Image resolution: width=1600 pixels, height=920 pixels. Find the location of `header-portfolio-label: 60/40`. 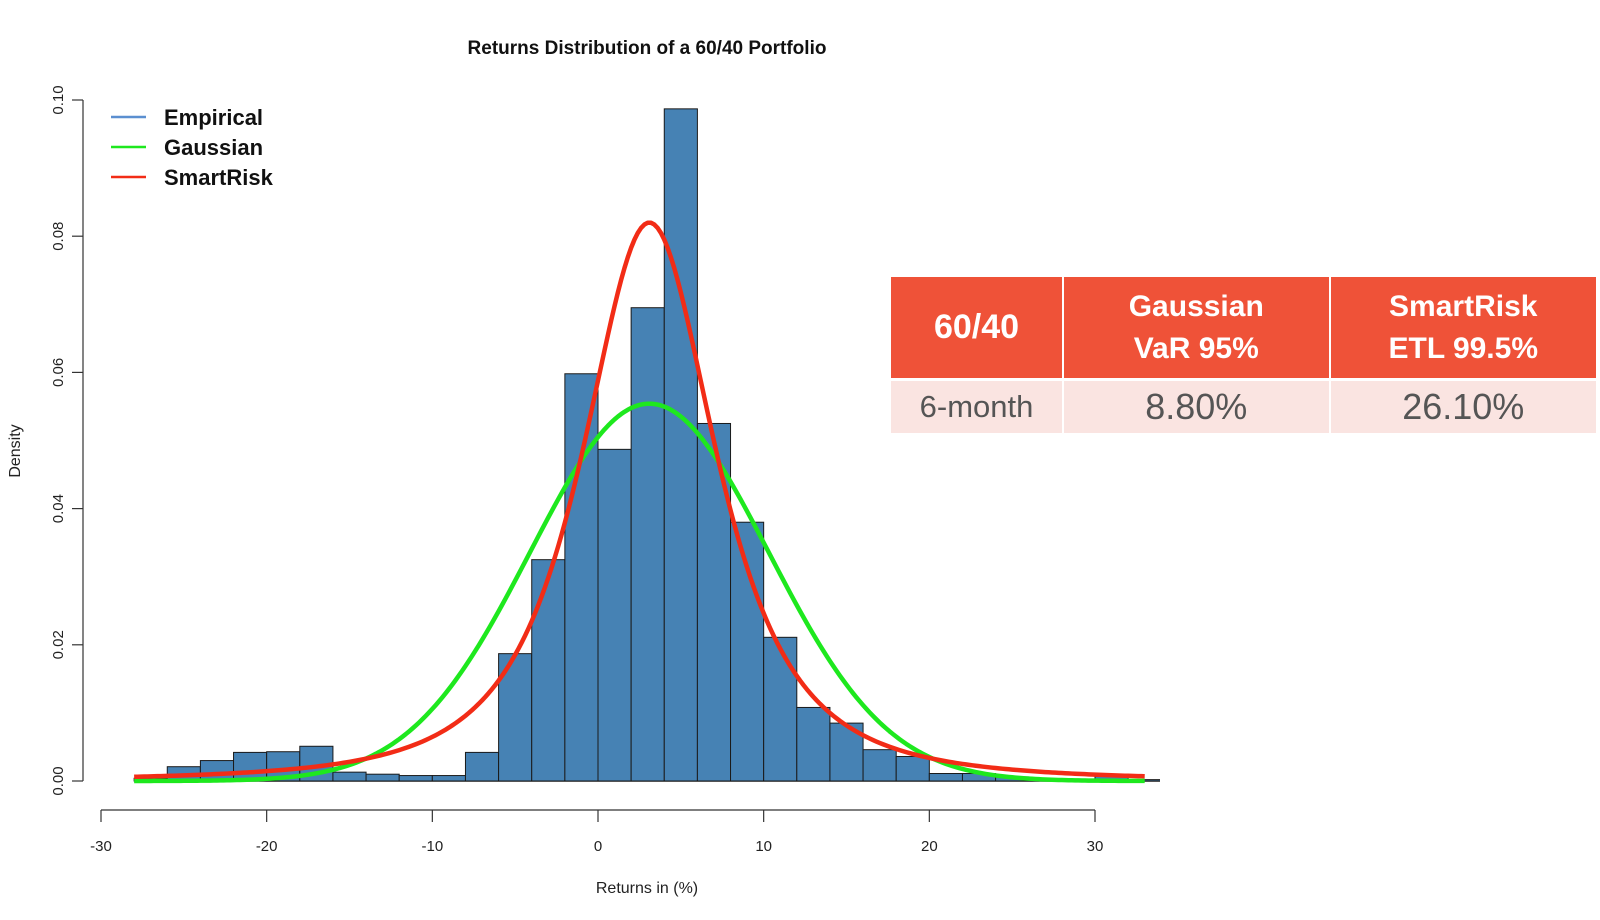

header-portfolio-label: 60/40 is located at coordinates (976, 327).